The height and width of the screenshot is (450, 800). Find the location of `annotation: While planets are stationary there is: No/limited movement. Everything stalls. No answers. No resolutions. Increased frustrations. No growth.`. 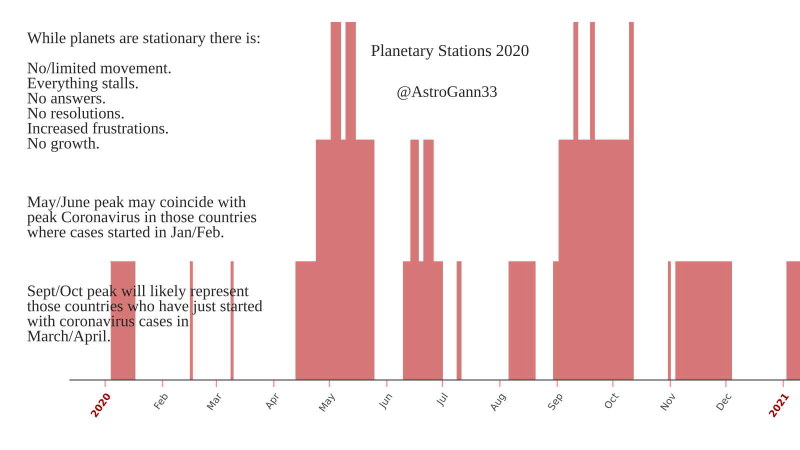

annotation: While planets are stationary there is: No/limited movement. Everything stalls. No answers. No resolutions. Increased frustrations. No growth. is located at coordinates (143, 92).